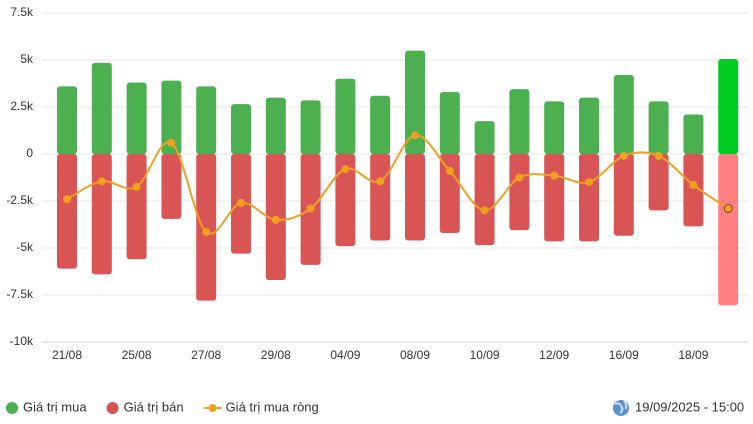  I want to click on x-tick-label: 16/09, so click(624, 355).